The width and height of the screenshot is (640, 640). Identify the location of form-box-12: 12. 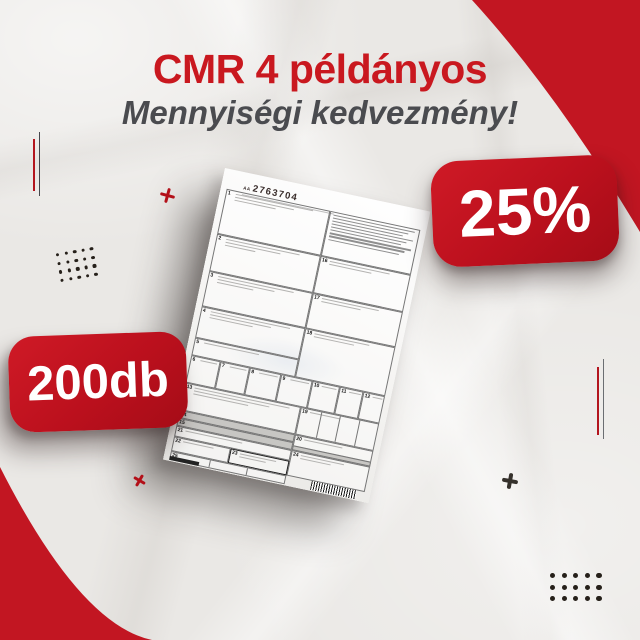
(371, 407).